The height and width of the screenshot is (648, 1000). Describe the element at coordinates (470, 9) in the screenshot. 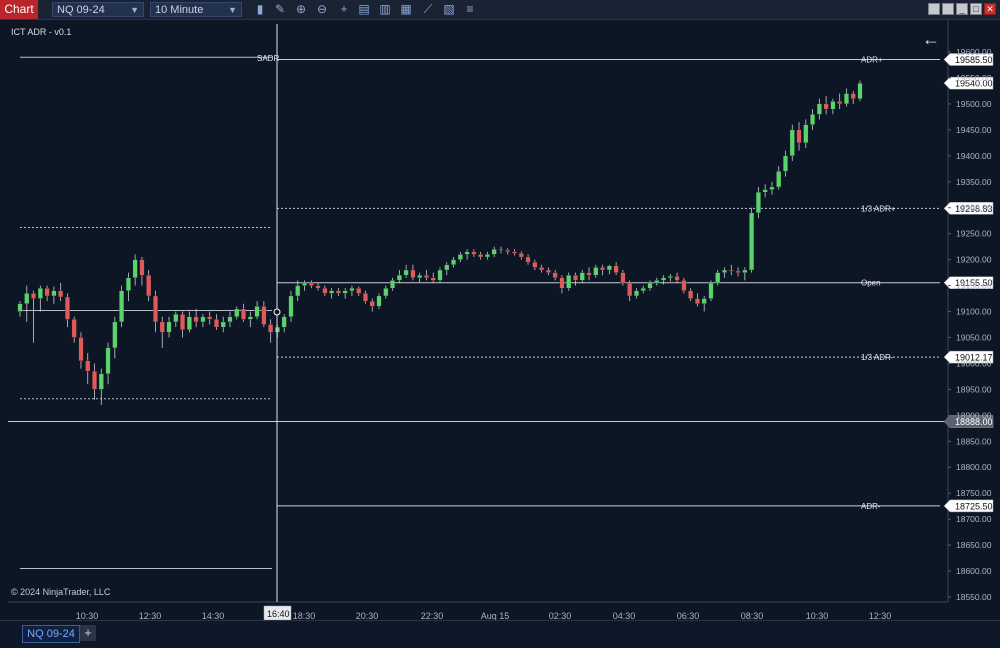

I see `more-icon: ≡` at that location.